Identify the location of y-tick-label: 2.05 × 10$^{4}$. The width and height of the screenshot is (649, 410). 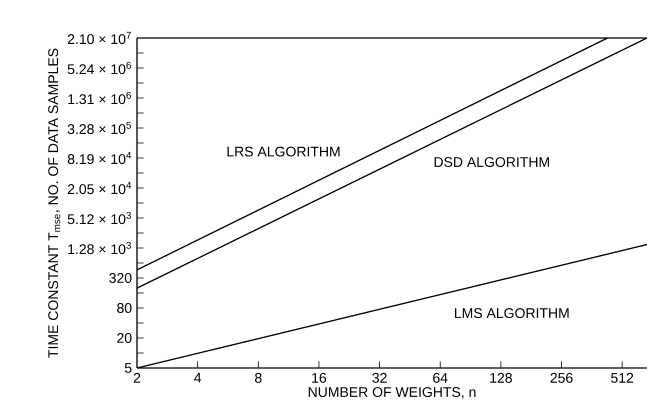
(100, 188).